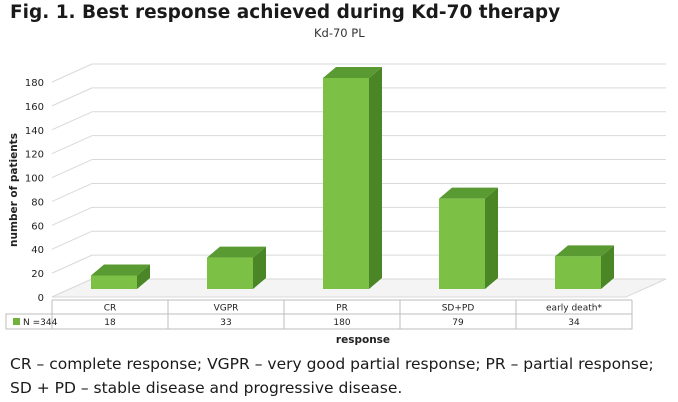 The width and height of the screenshot is (678, 402). I want to click on category-label: early death*, so click(574, 309).